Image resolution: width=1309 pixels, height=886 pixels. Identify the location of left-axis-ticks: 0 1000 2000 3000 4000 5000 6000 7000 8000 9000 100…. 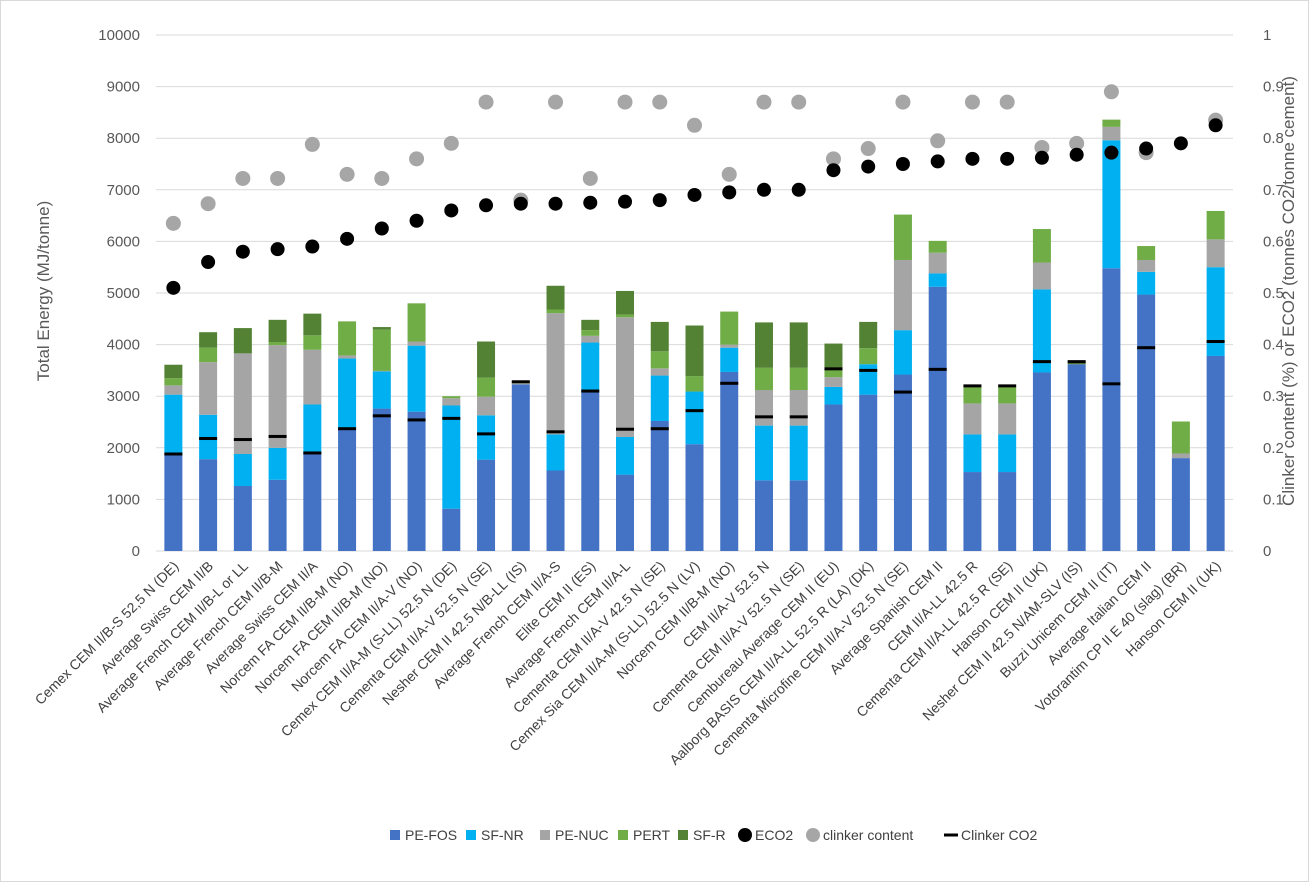
(119, 293).